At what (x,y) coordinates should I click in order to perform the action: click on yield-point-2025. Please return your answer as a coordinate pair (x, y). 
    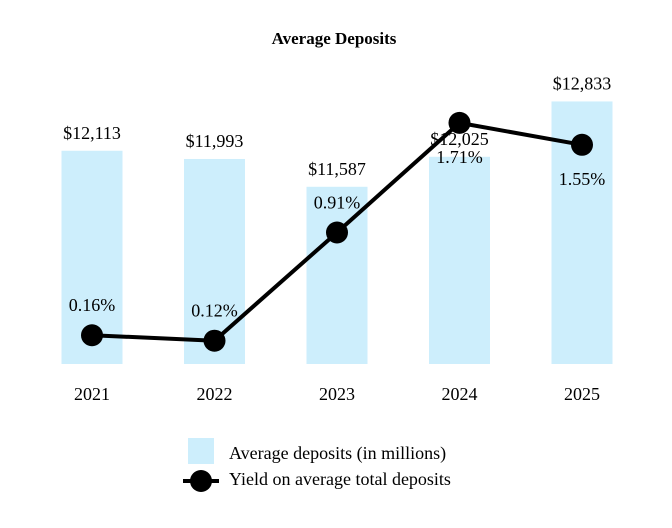
    Looking at the image, I should click on (582, 144).